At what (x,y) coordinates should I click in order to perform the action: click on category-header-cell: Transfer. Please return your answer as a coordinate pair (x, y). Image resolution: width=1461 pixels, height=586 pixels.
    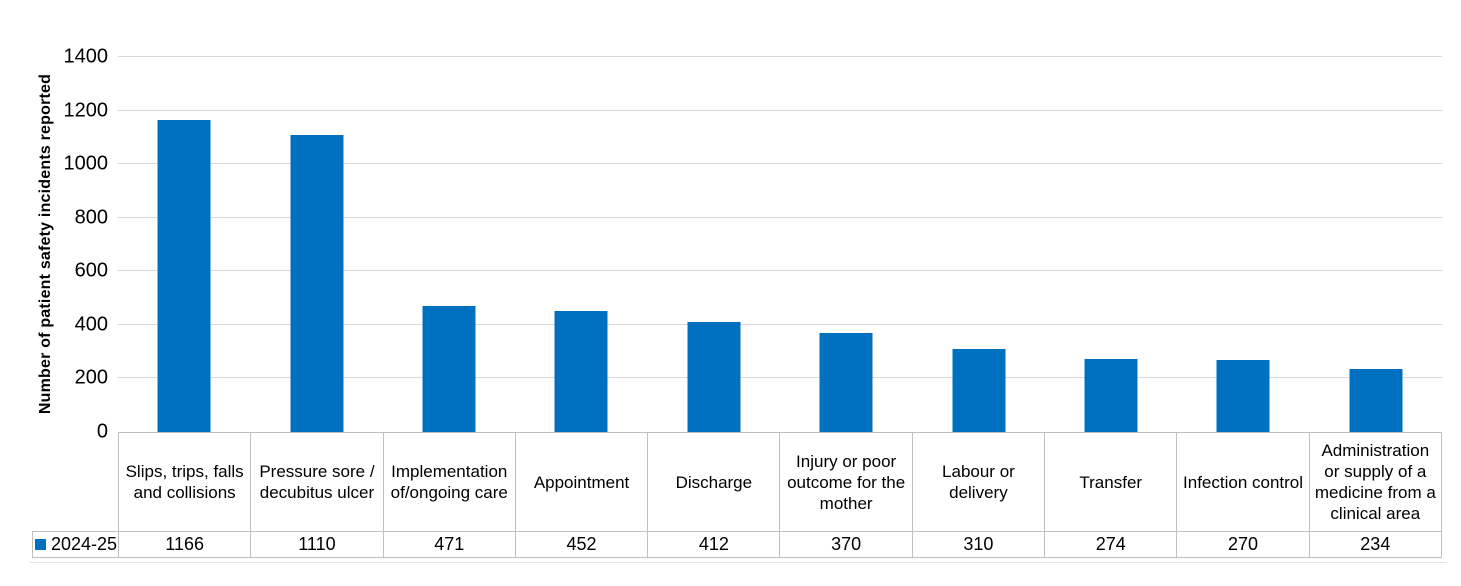
    Looking at the image, I should click on (1111, 482).